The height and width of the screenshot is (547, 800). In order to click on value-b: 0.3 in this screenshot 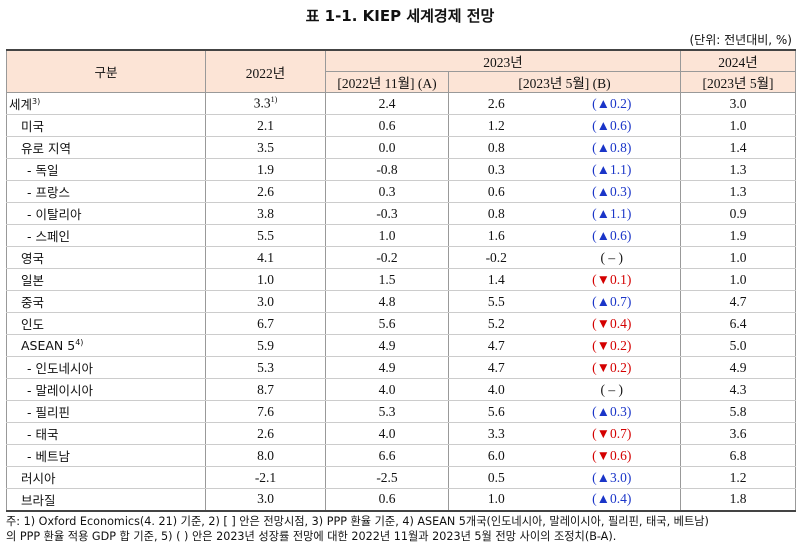, I will do `click(496, 169)`.